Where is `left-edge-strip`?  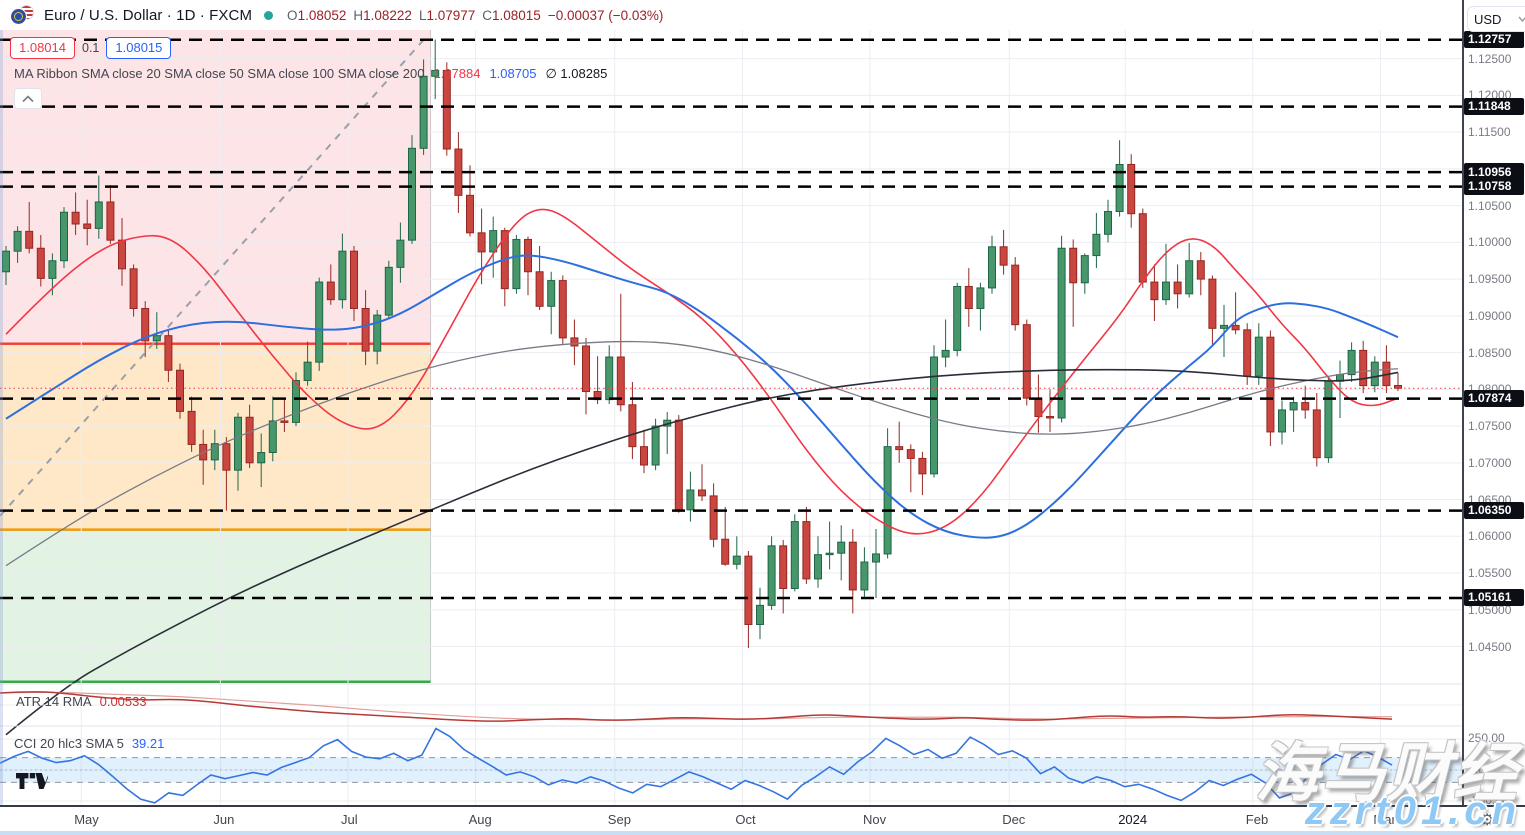 left-edge-strip is located at coordinates (1, 417).